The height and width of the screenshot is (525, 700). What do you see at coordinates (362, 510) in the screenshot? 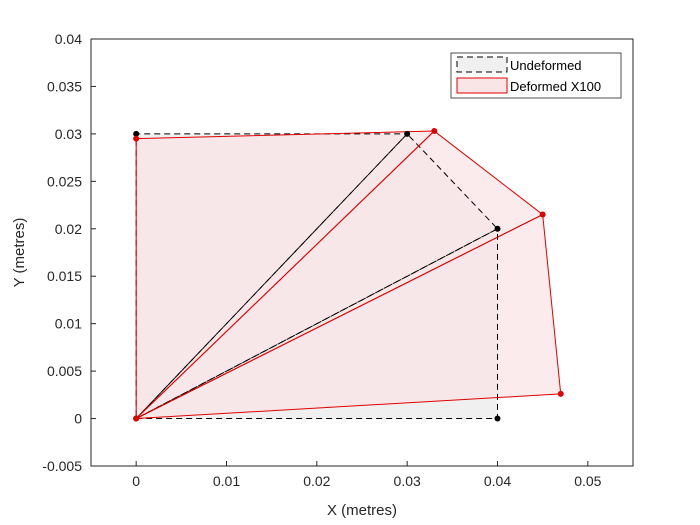
I see `x-axis-label: X (metres)` at bounding box center [362, 510].